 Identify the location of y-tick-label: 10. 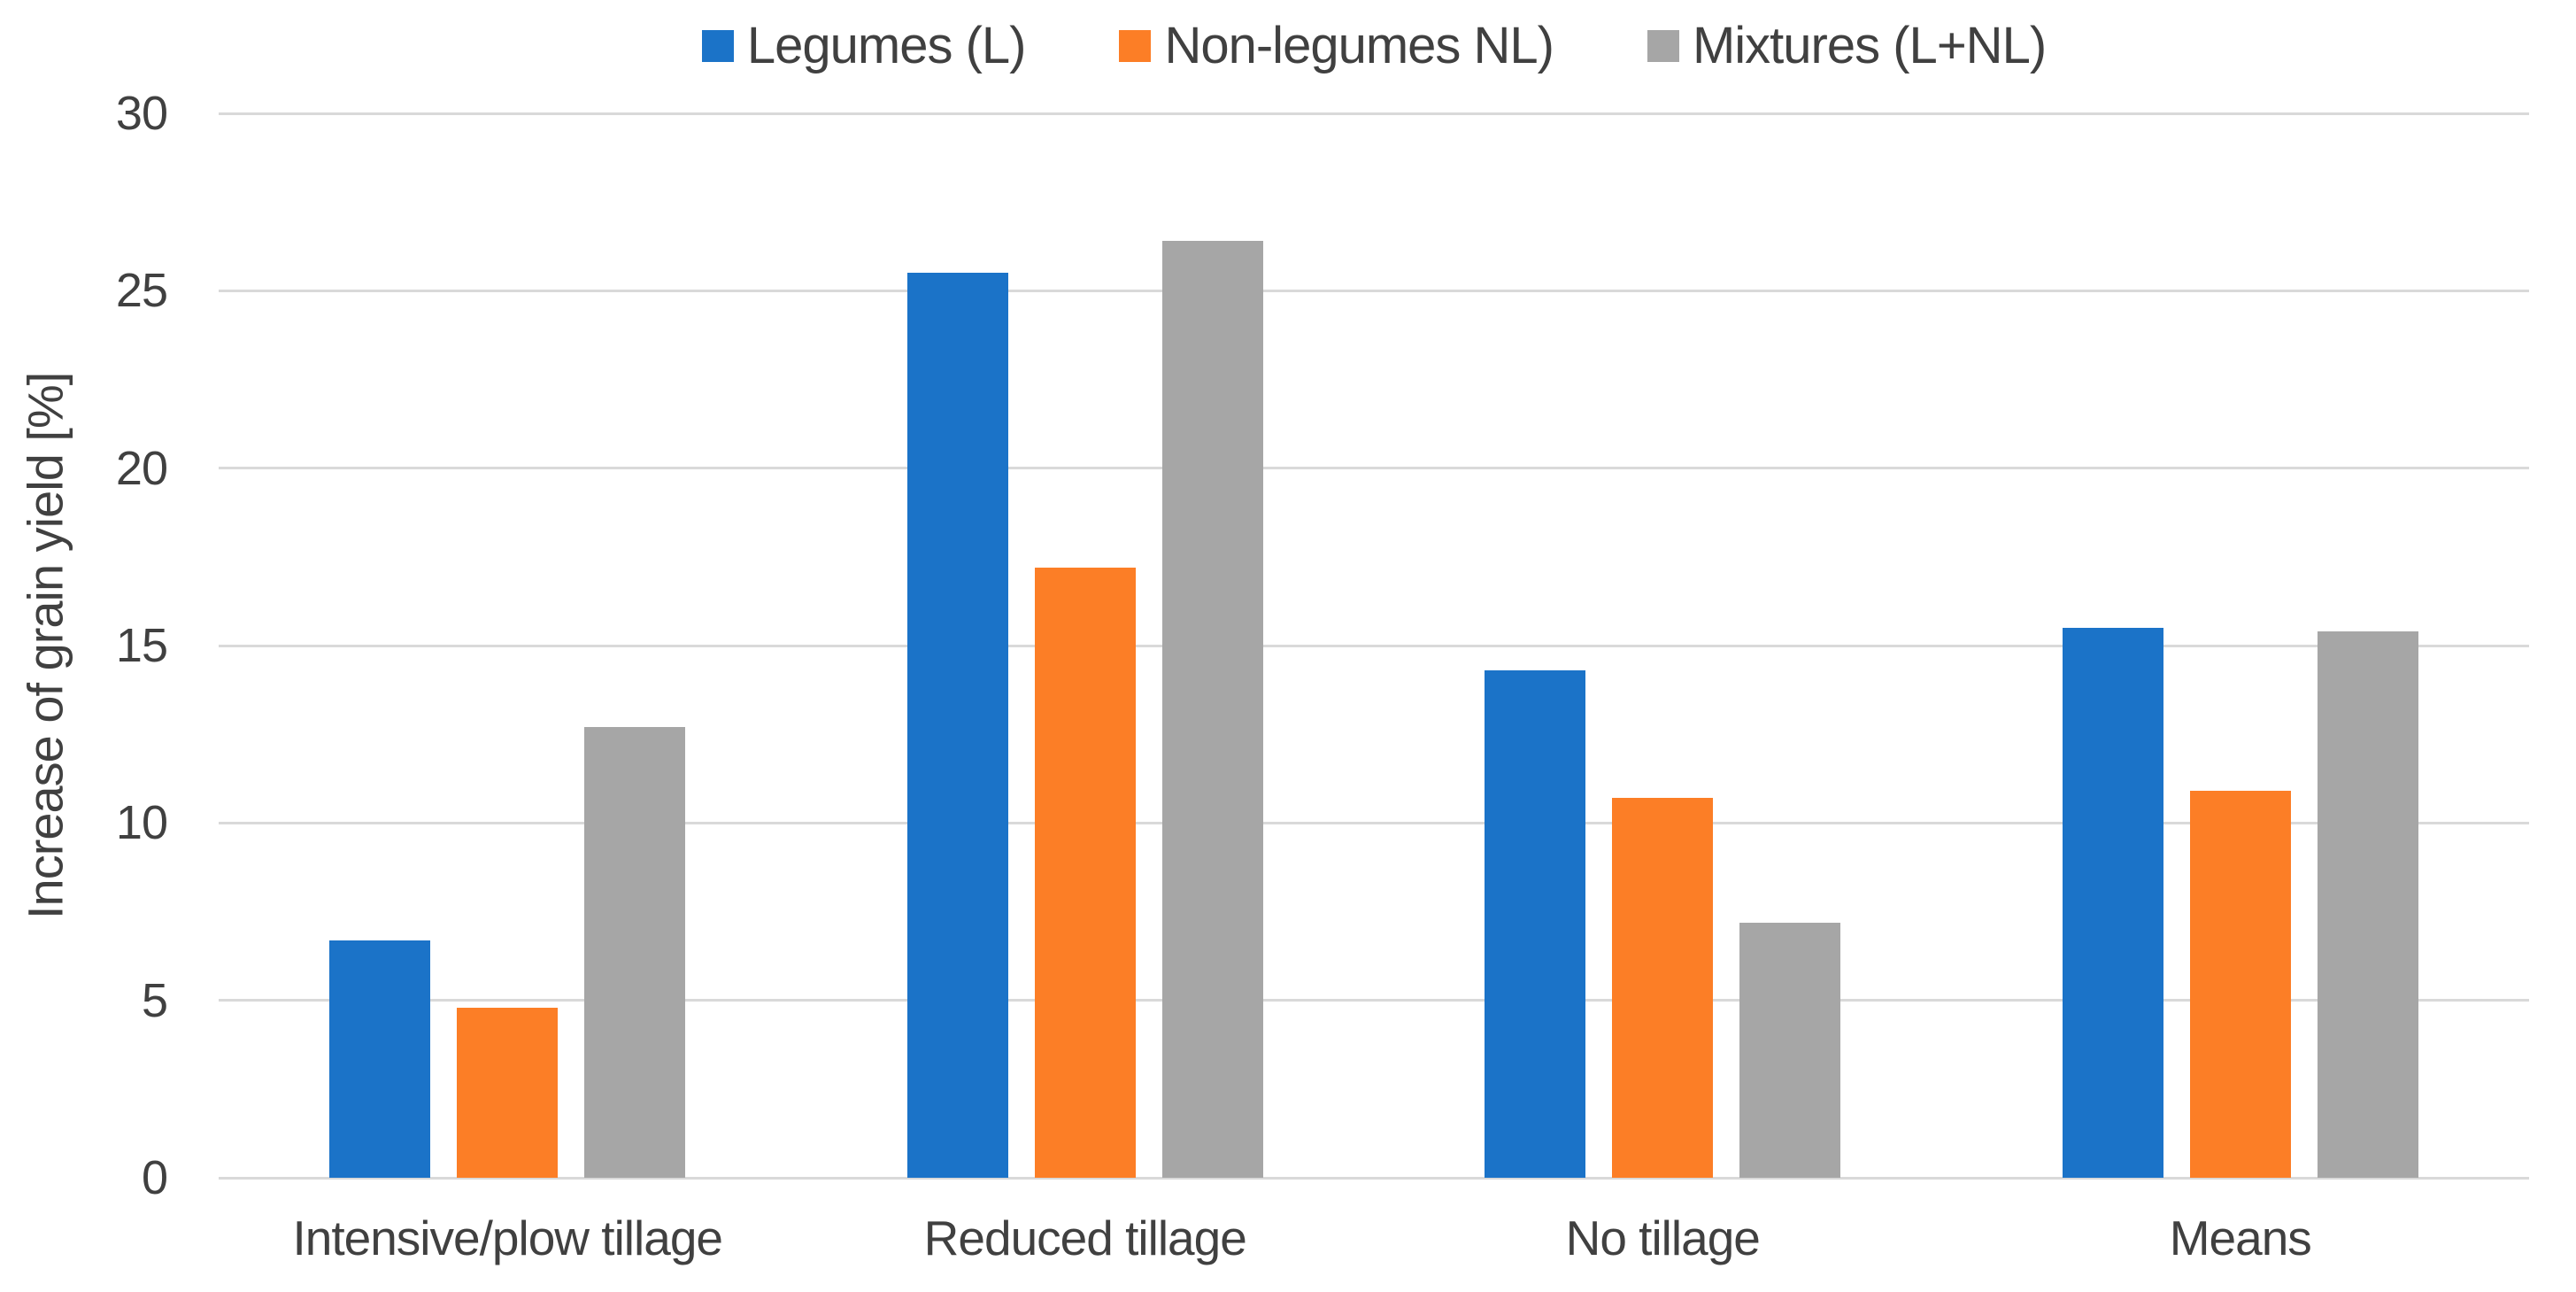
(141, 823).